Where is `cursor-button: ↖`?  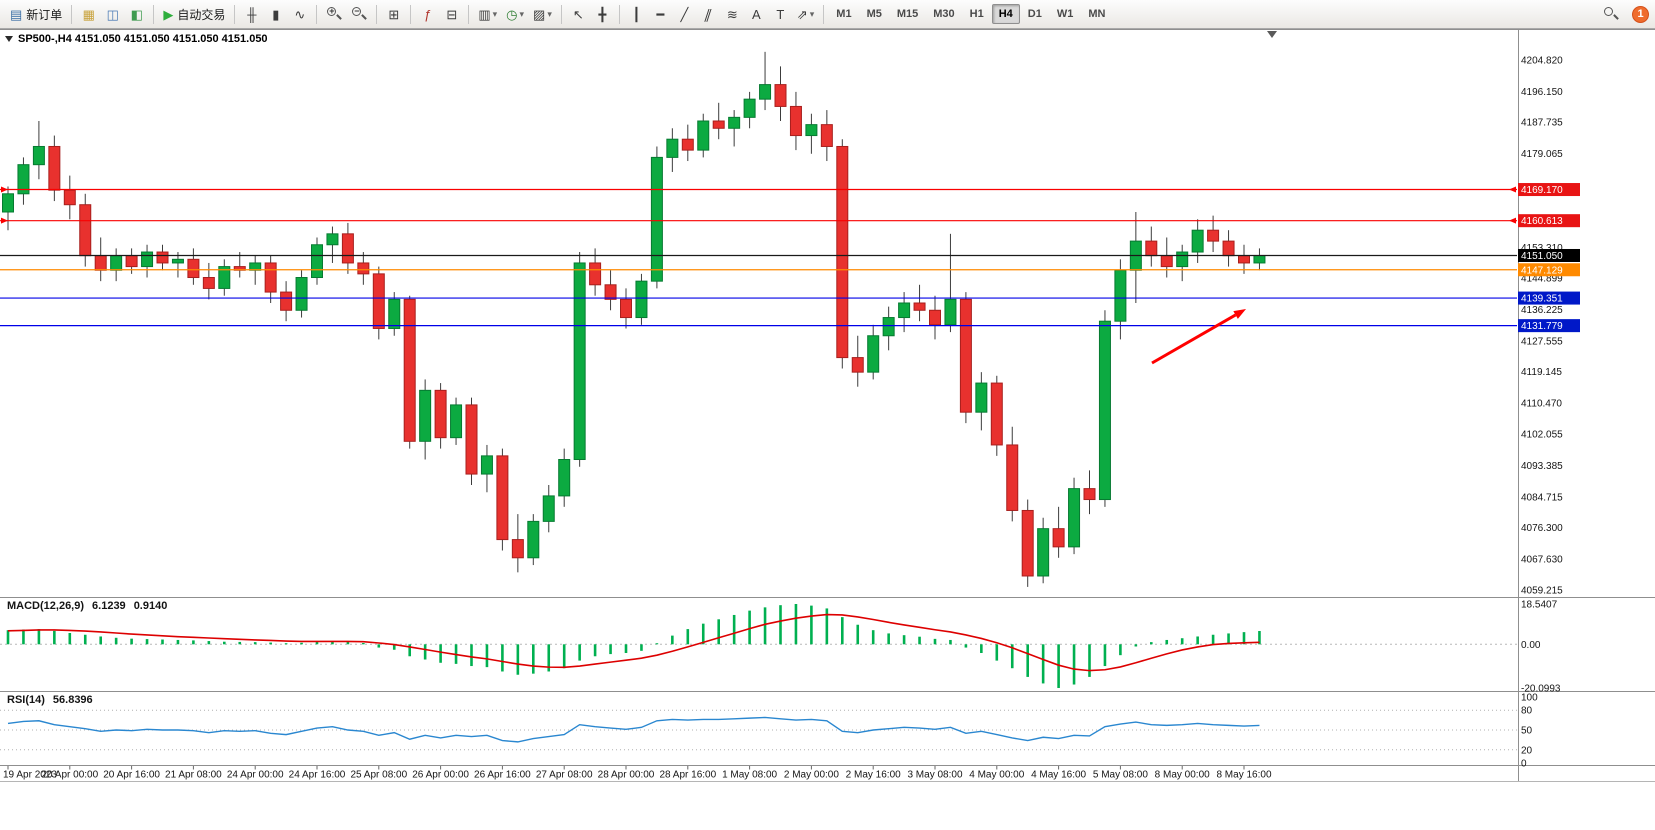 cursor-button: ↖ is located at coordinates (578, 14).